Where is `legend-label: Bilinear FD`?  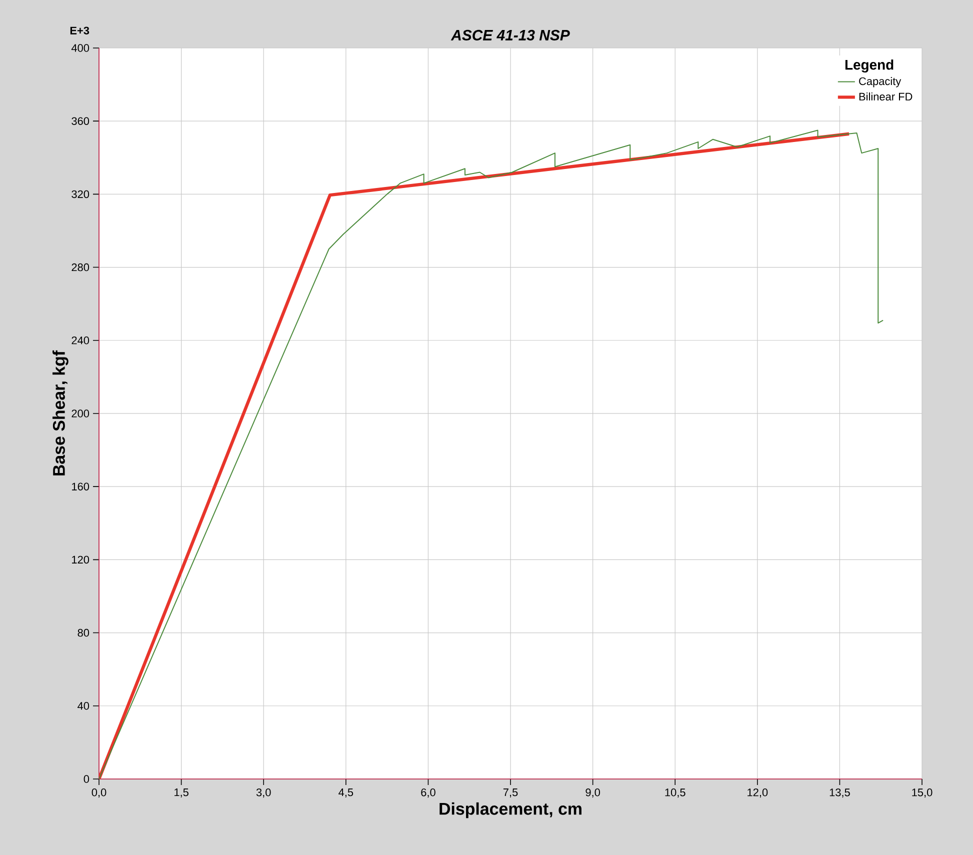
legend-label: Bilinear FD is located at coordinates (885, 96).